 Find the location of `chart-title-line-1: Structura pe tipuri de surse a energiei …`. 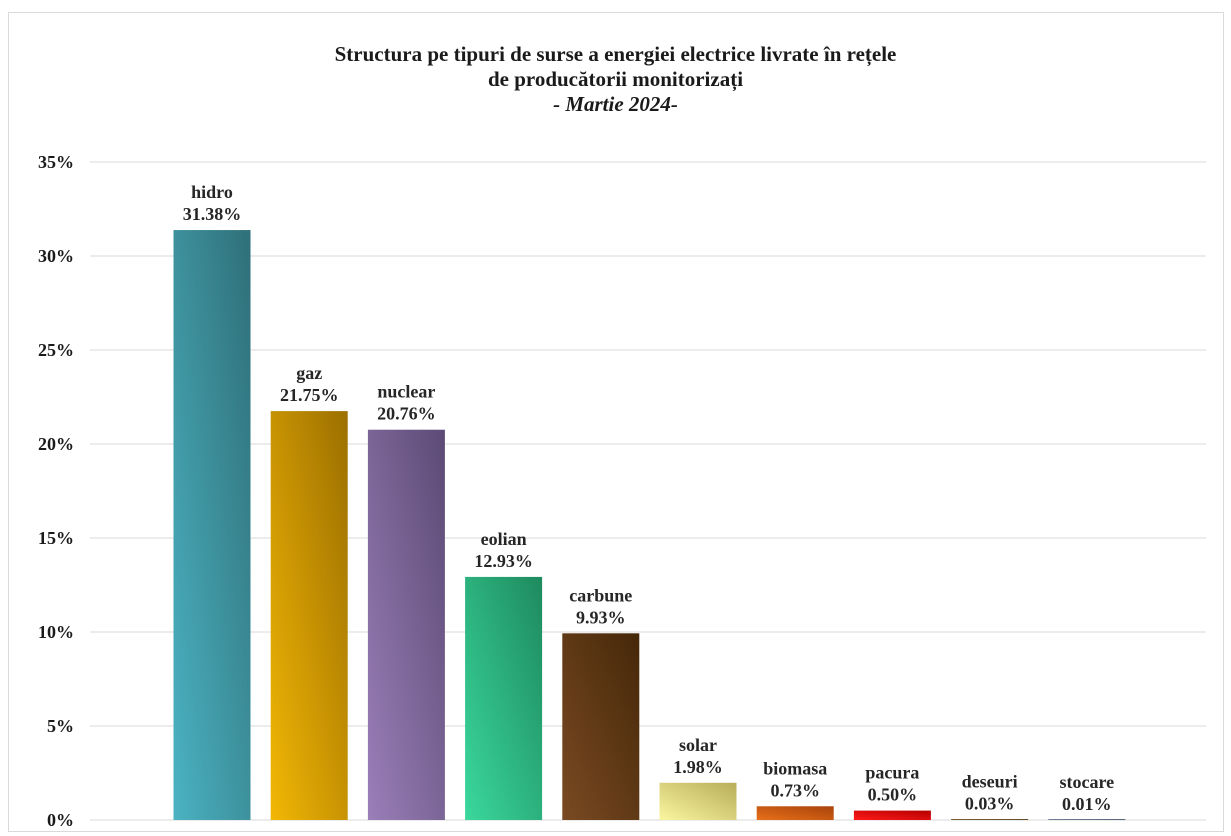

chart-title-line-1: Structura pe tipuri de surse a energiei … is located at coordinates (615, 54).